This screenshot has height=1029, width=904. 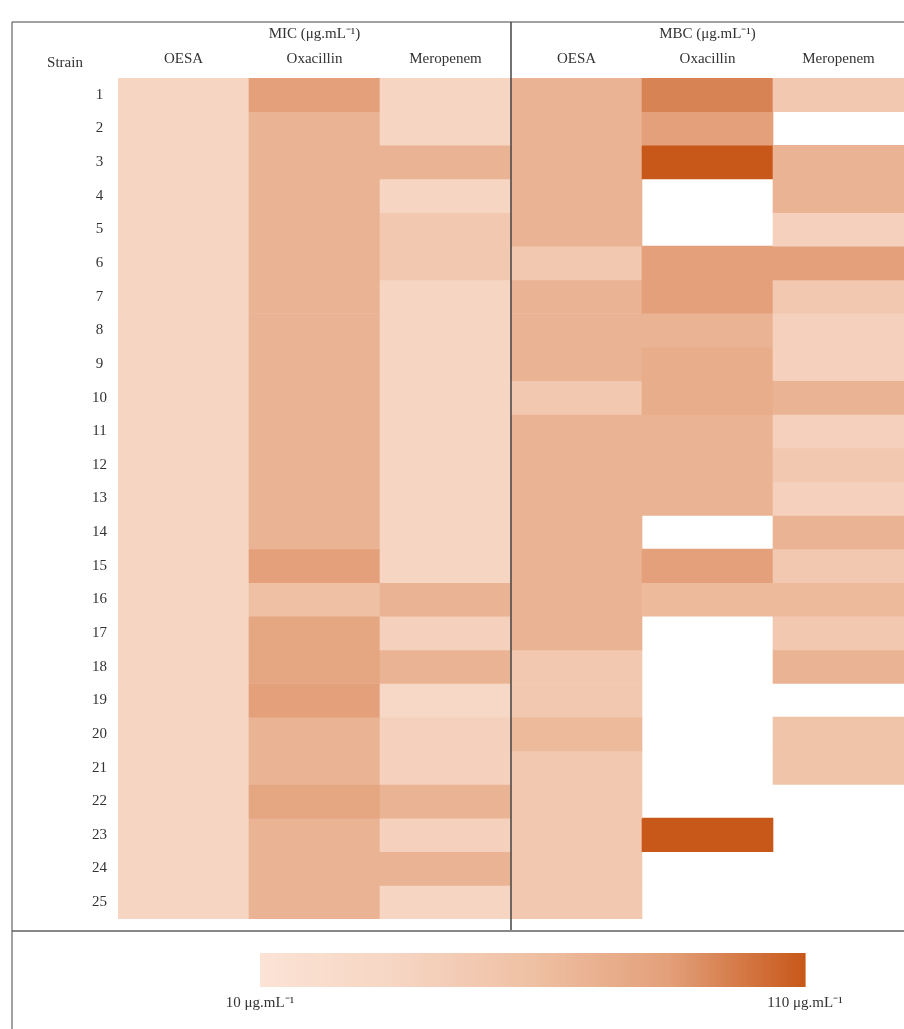 I want to click on y-tick-label: 19, so click(x=99, y=699).